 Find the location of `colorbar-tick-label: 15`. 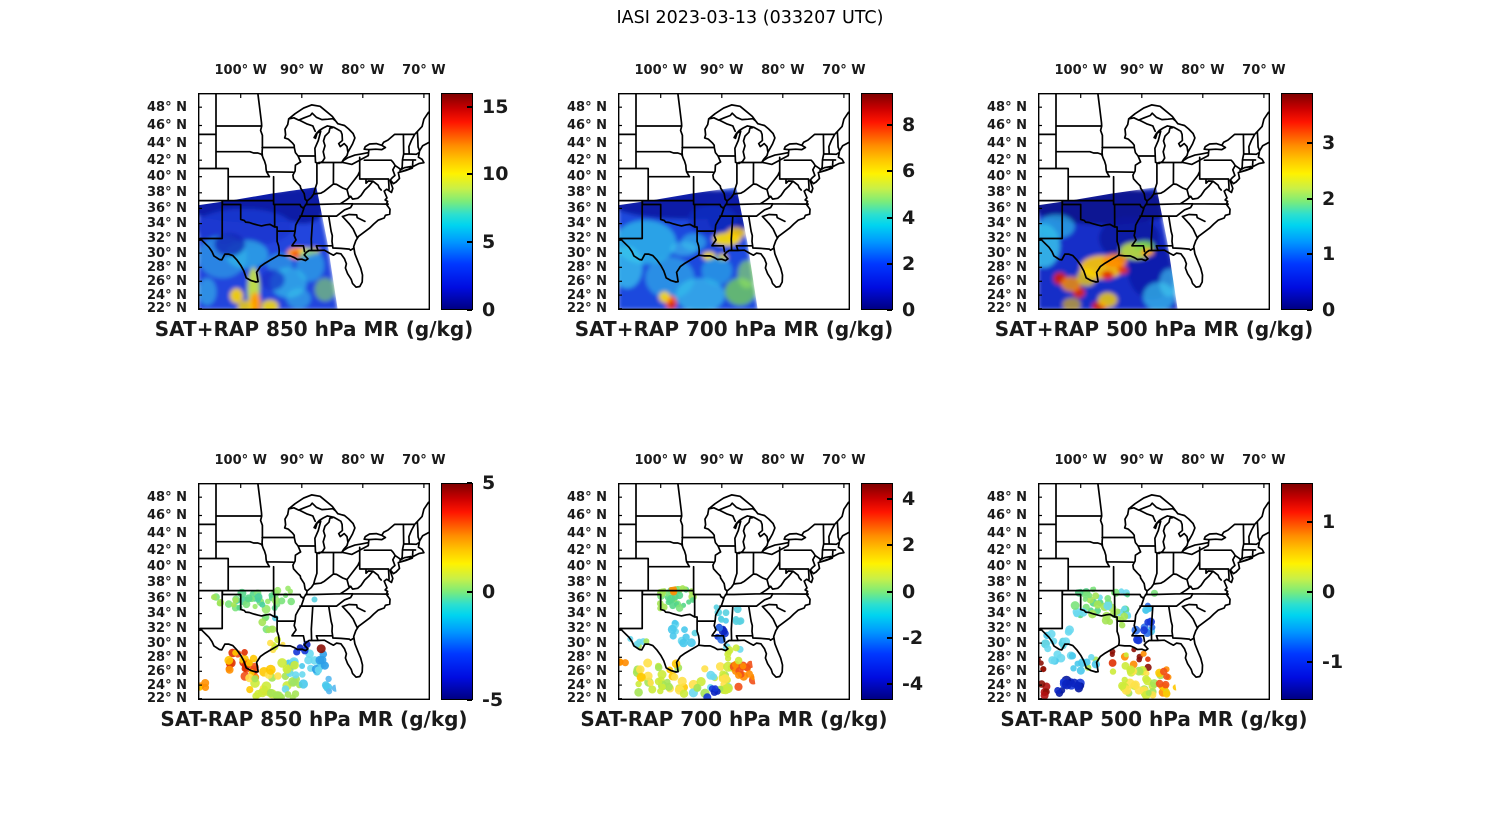

colorbar-tick-label: 15 is located at coordinates (495, 106).